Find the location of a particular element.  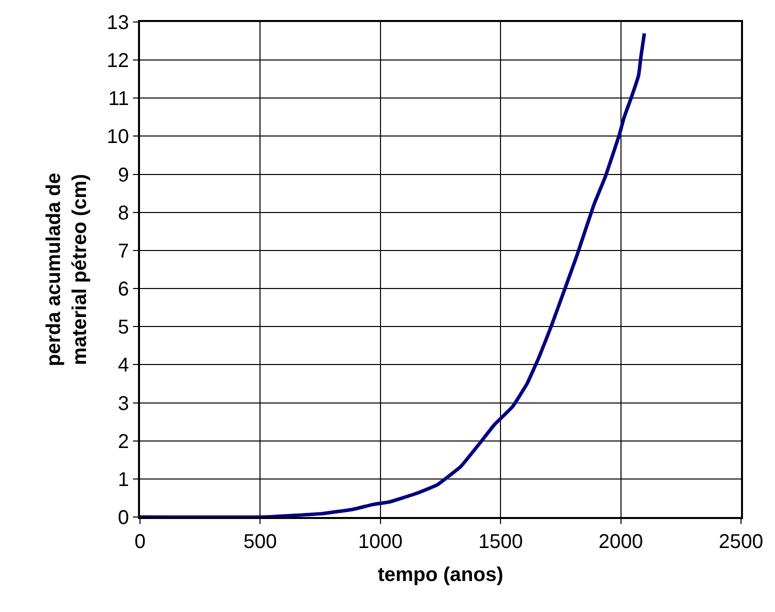

y-tick-label: 6 is located at coordinates (123, 289).